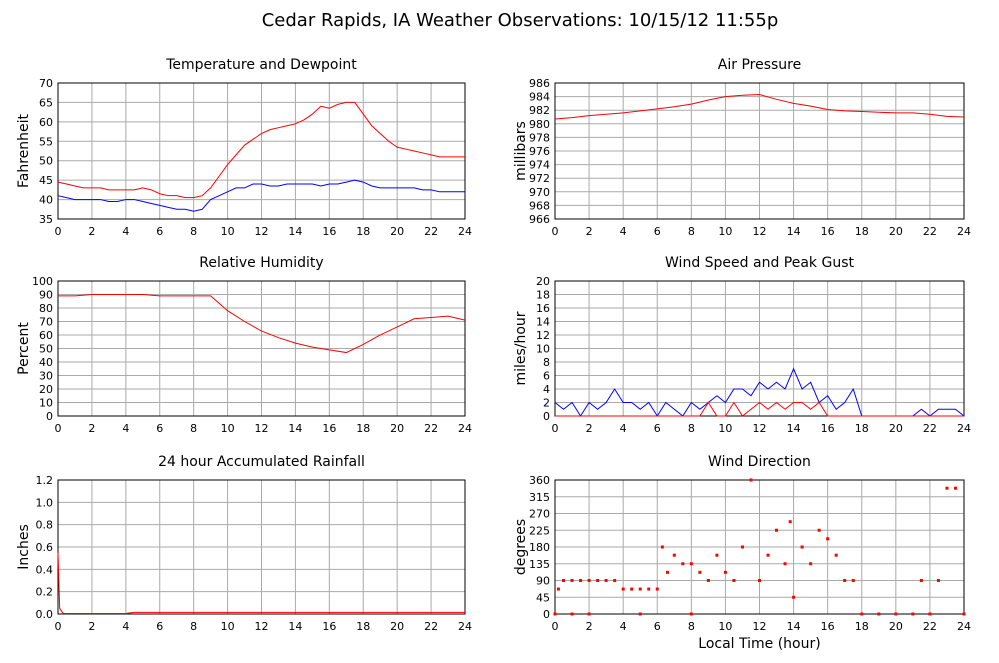 The image size is (999, 663). I want to click on y-tick-label: 45, so click(46, 180).